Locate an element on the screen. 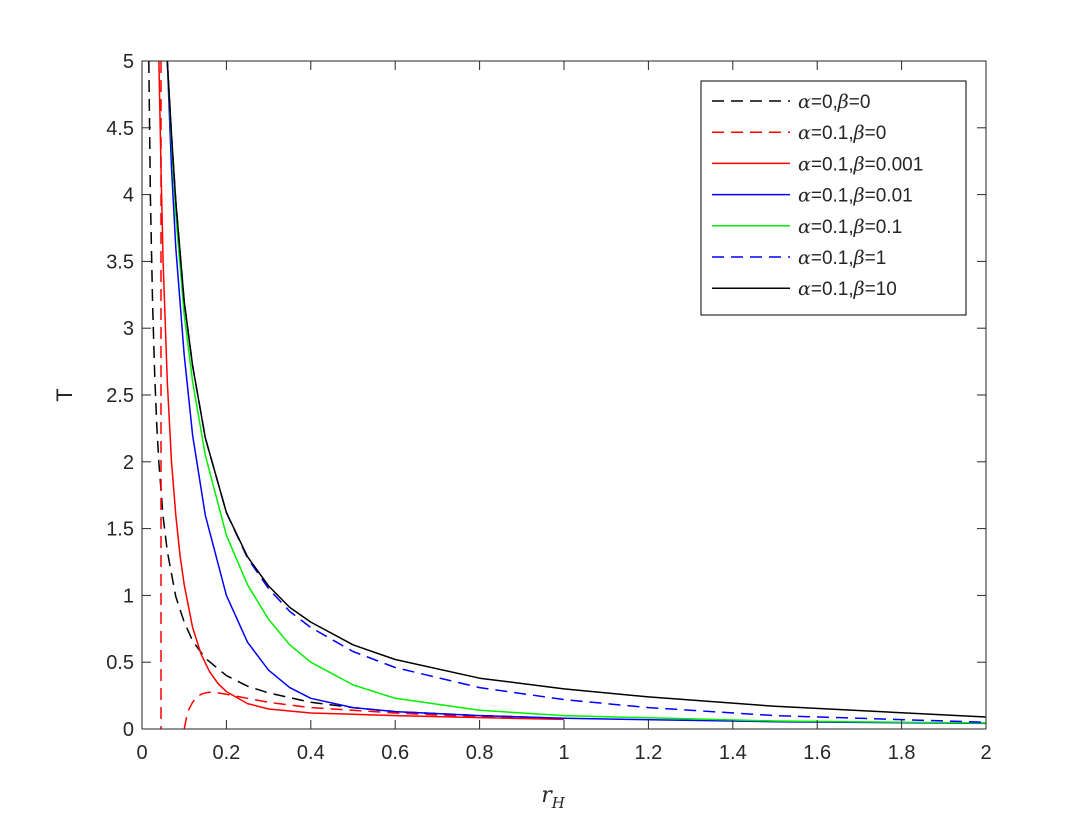 This screenshot has width=1090, height=822. x-axis-label-main: r is located at coordinates (547, 795).